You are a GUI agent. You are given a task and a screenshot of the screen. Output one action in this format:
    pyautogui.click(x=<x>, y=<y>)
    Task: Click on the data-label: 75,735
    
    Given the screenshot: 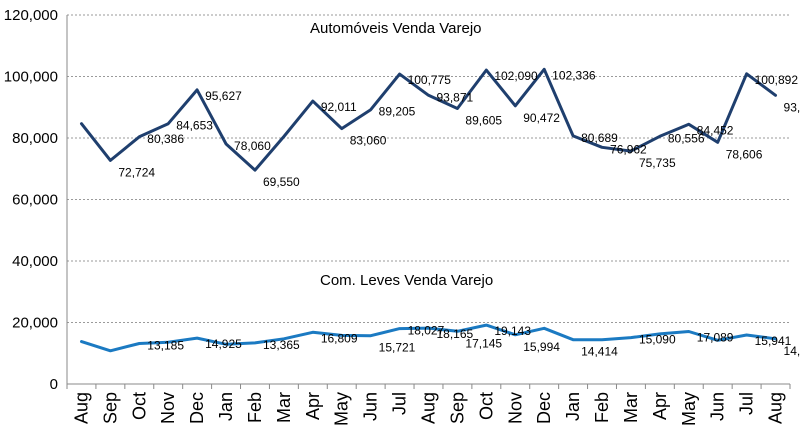 What is the action you would take?
    pyautogui.click(x=657, y=163)
    